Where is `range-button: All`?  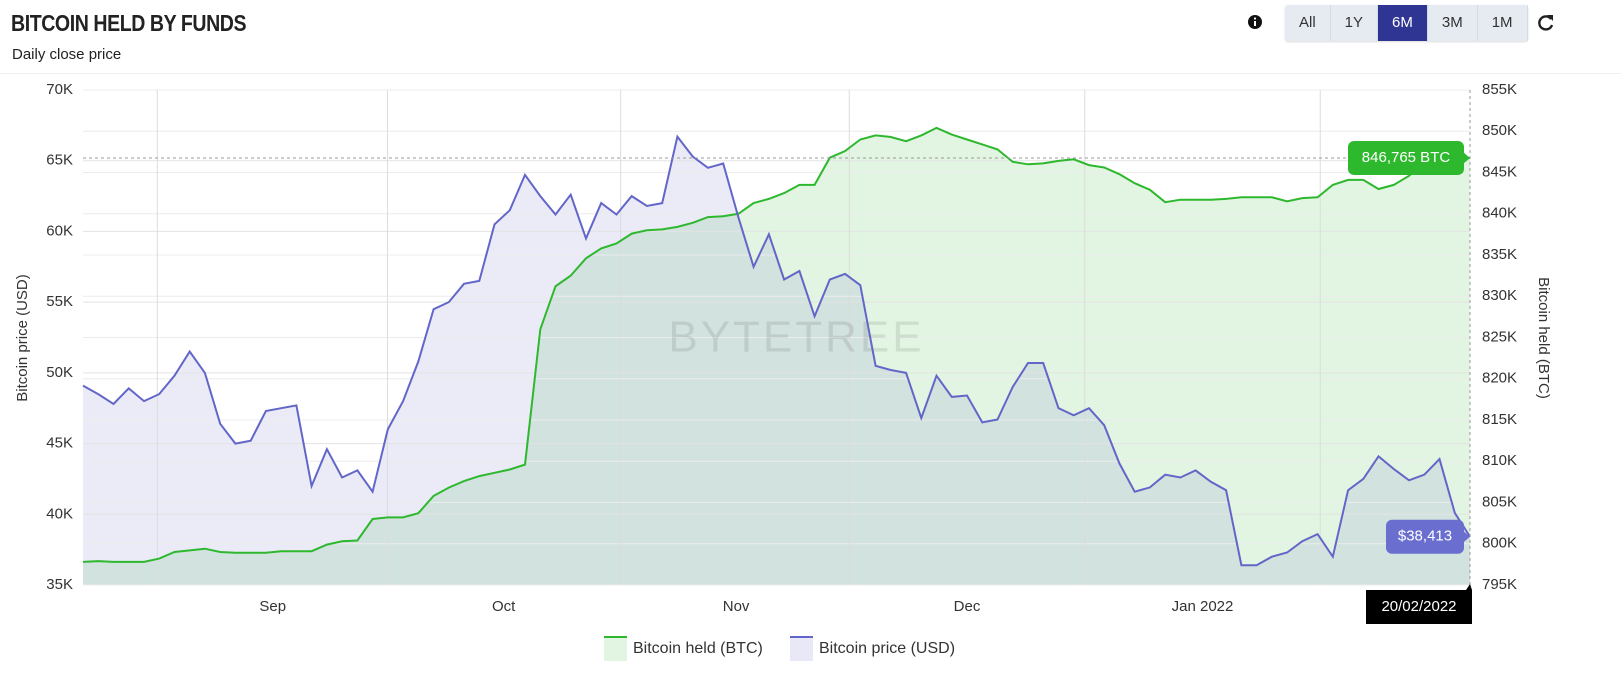 range-button: All is located at coordinates (1308, 23).